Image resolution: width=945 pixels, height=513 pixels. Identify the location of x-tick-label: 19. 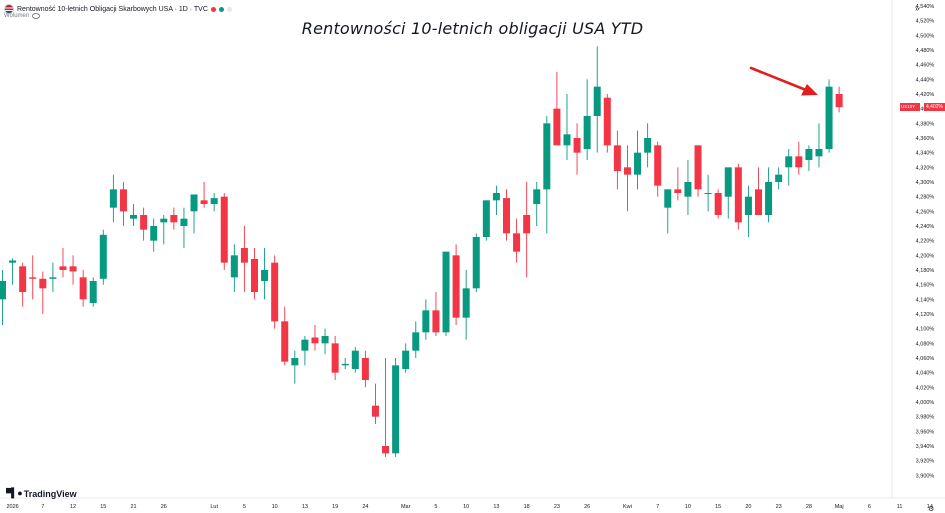
(335, 507).